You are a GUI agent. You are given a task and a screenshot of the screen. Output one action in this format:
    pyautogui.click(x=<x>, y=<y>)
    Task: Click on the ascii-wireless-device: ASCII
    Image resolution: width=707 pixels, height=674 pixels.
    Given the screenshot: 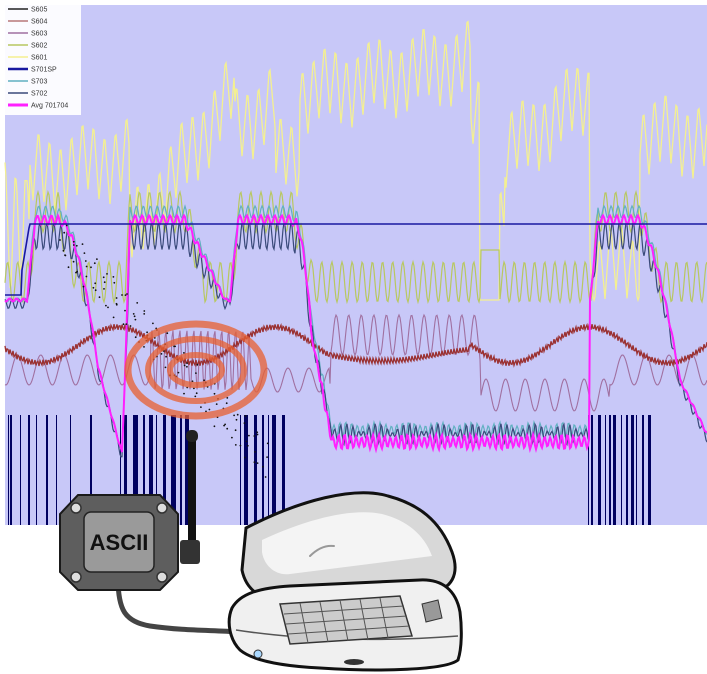 What is the action you would take?
    pyautogui.click(x=129, y=510)
    